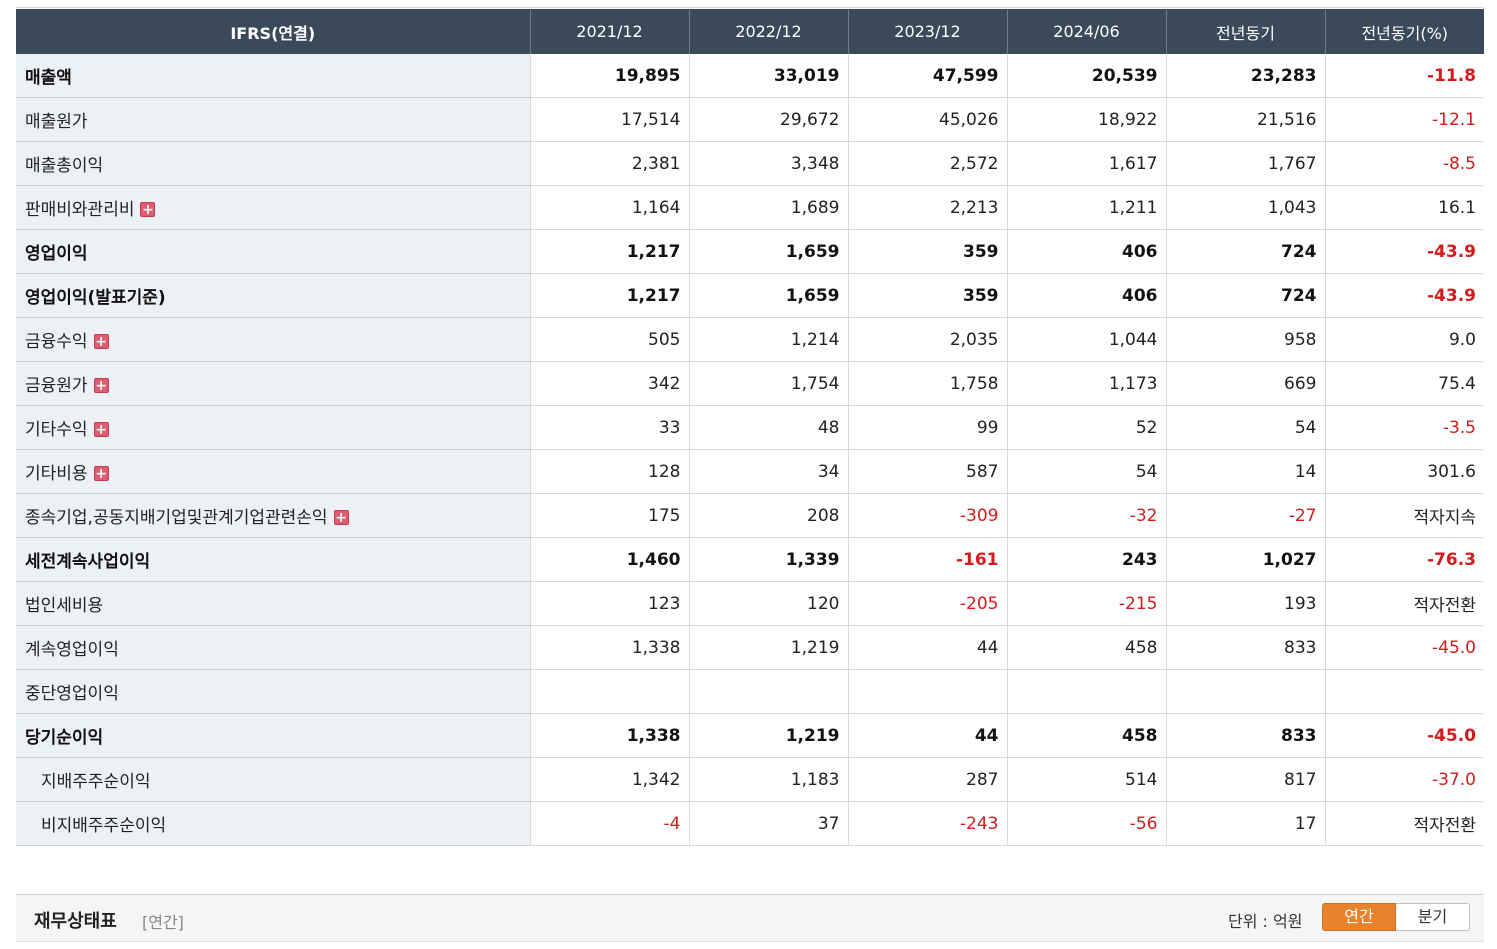 This screenshot has height=949, width=1497. I want to click on value-cell: 458, so click(1086, 647).